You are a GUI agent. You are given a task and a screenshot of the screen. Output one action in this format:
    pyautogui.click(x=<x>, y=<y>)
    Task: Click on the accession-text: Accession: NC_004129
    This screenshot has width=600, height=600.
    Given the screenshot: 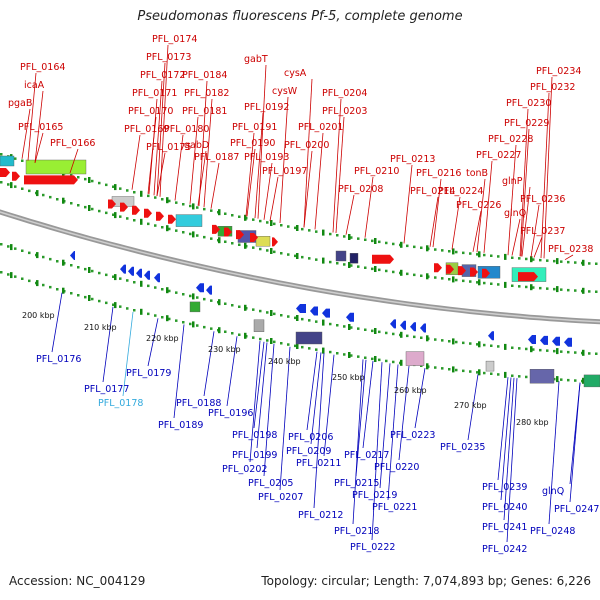 What is the action you would take?
    pyautogui.click(x=77, y=581)
    